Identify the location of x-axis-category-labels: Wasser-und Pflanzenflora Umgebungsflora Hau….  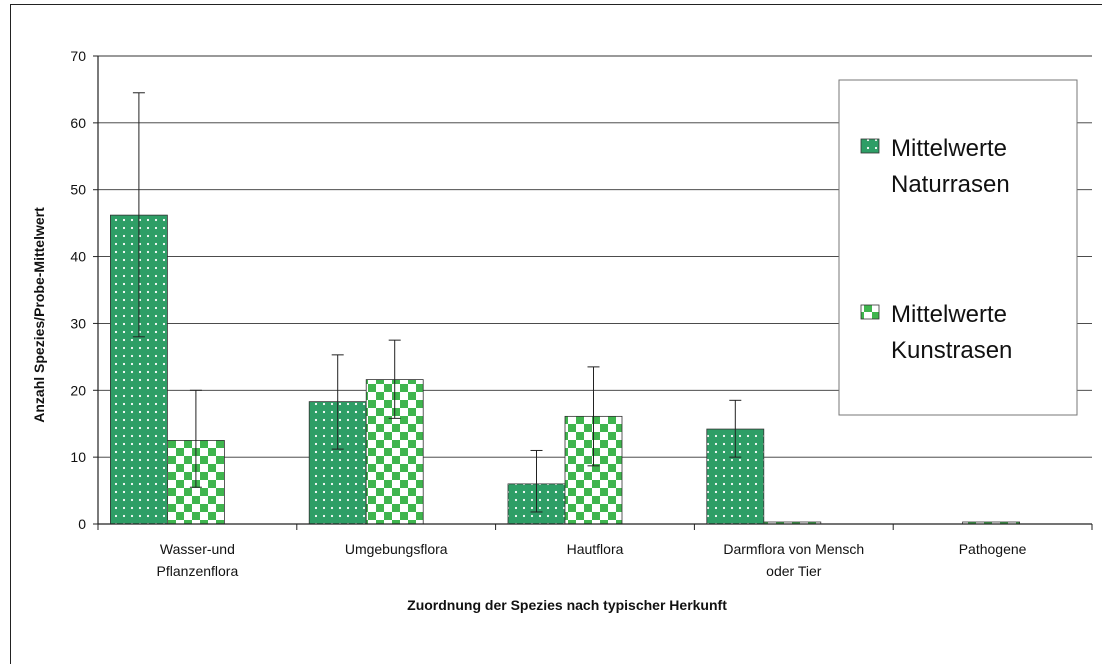
(592, 560).